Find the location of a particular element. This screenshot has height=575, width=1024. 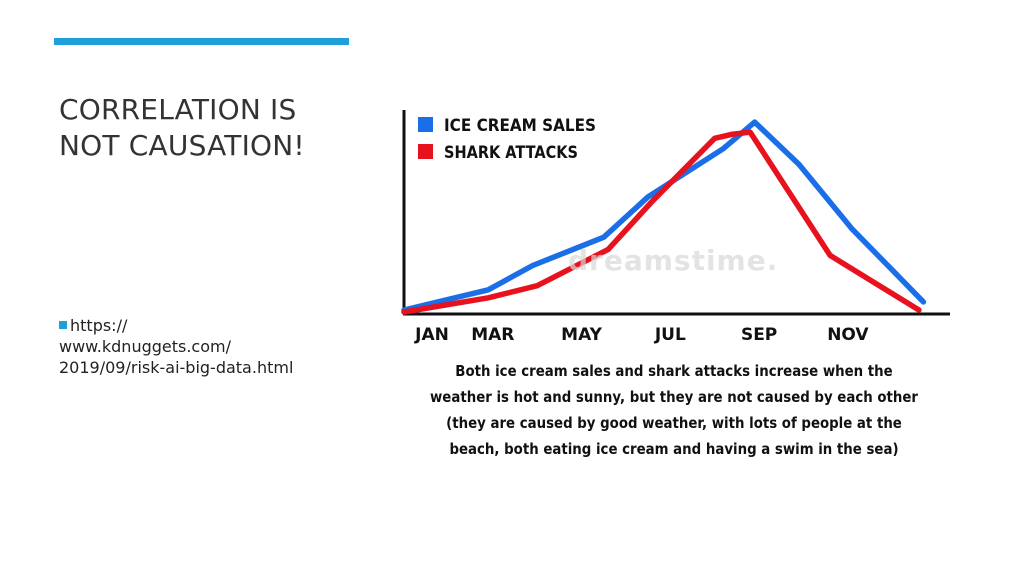

x-tick-label-nov: NOV is located at coordinates (848, 335).